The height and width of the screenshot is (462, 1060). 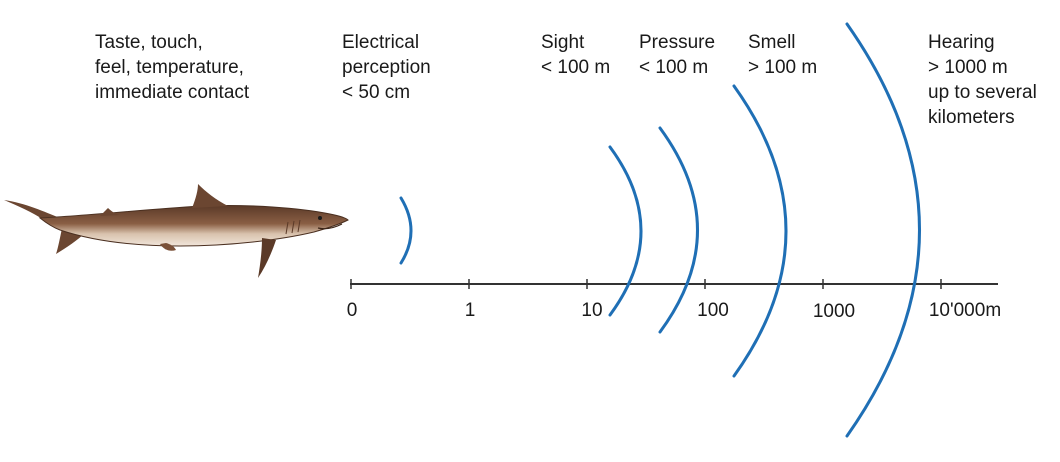 What do you see at coordinates (783, 55) in the screenshot?
I see `label-smell: Smell > 100 m` at bounding box center [783, 55].